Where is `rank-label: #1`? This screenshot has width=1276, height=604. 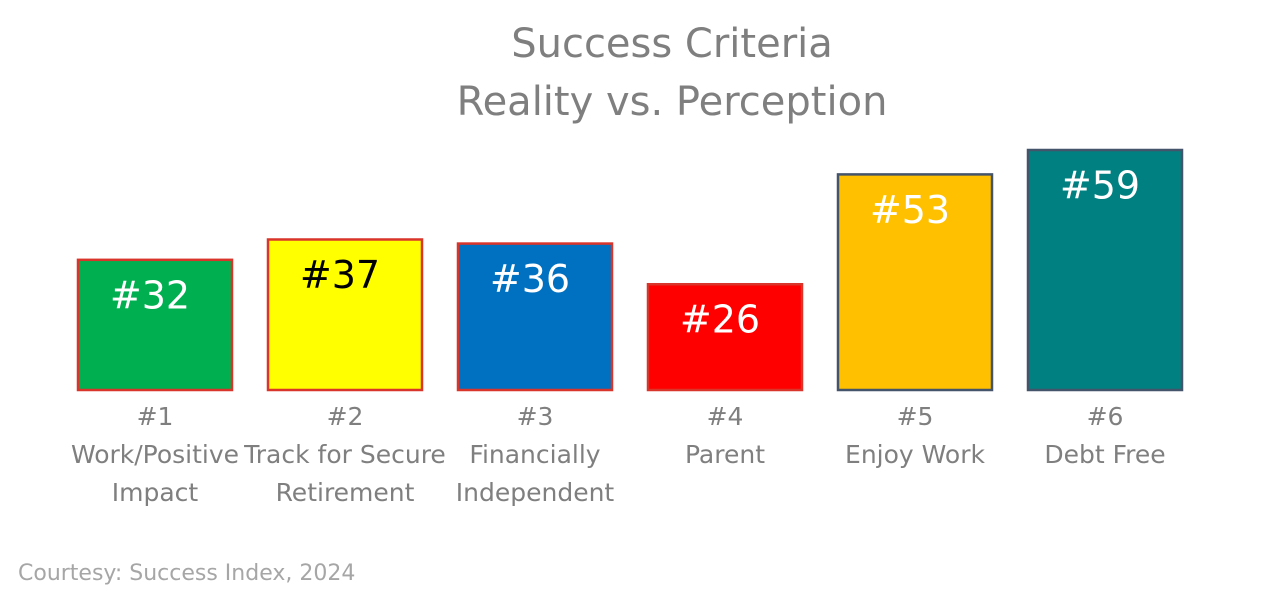 rank-label: #1 is located at coordinates (155, 416).